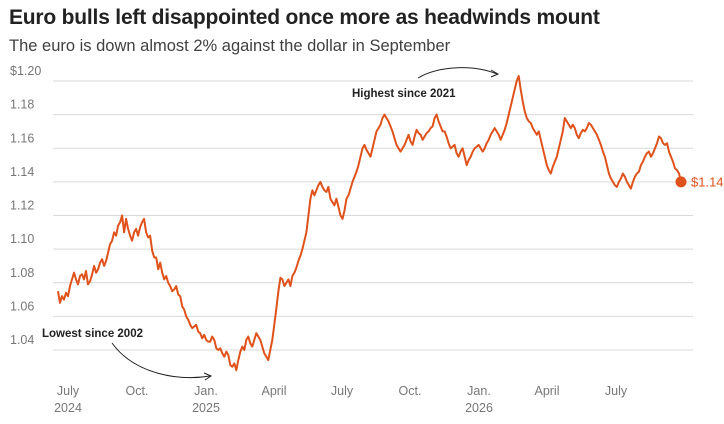 The width and height of the screenshot is (724, 424). I want to click on annotation-lowest-since-2002: Lowest since 2002, so click(92, 334).